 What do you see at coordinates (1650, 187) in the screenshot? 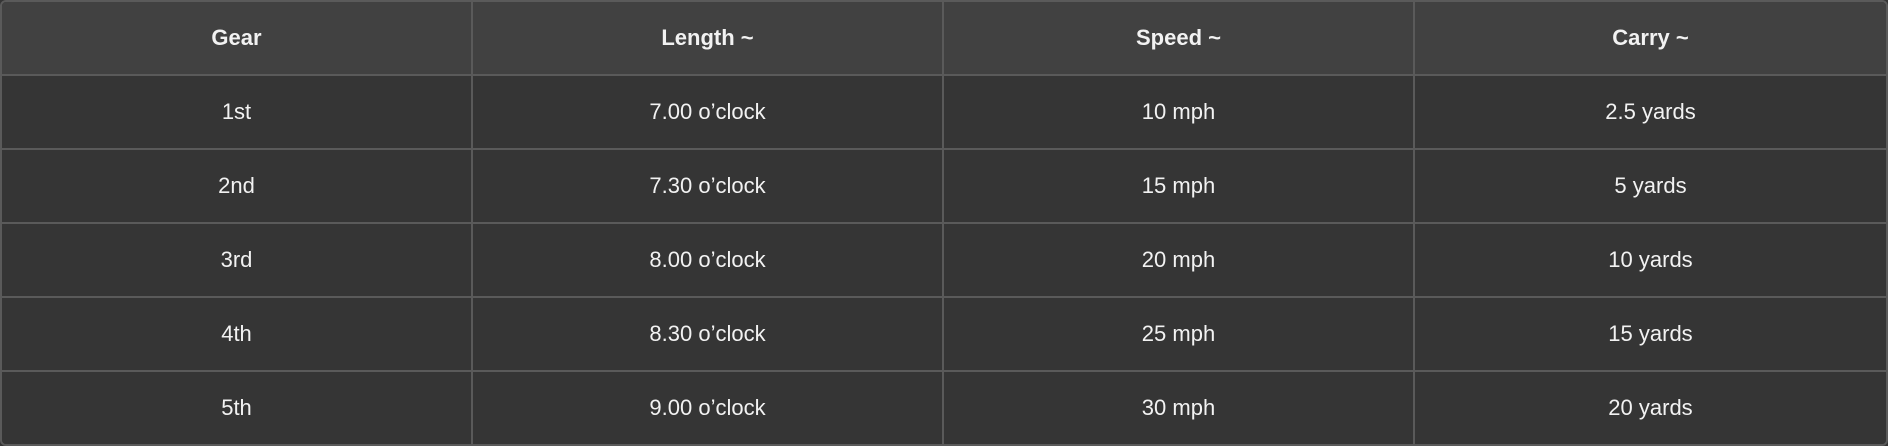
I see `cell-carry: 5 yards` at bounding box center [1650, 187].